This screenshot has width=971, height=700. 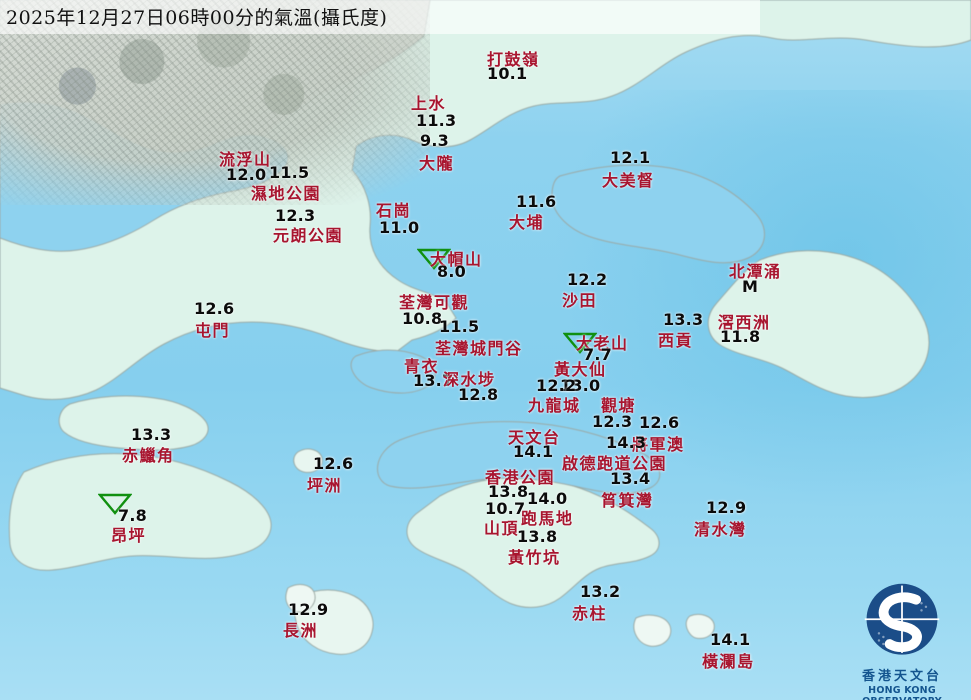 I want to click on station-name-label: 上水, so click(x=429, y=103).